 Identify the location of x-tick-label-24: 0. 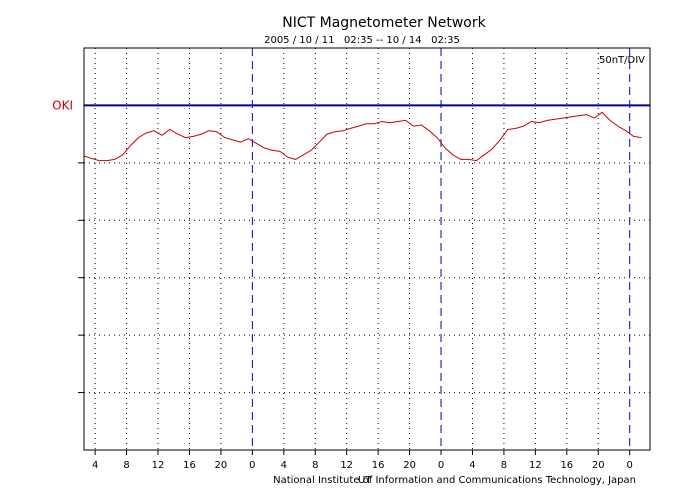
(252, 465).